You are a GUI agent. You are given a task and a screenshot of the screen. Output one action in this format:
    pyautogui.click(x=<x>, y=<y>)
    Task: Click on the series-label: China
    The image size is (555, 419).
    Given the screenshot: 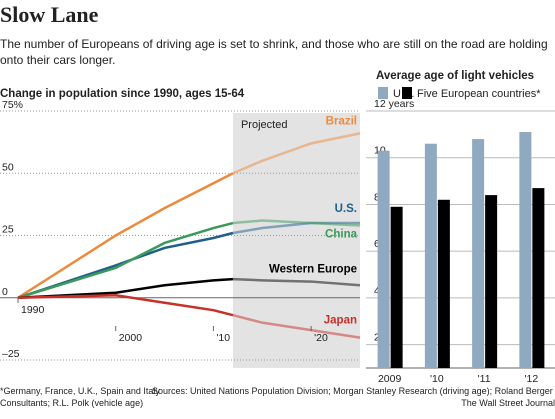 What is the action you would take?
    pyautogui.click(x=341, y=235)
    